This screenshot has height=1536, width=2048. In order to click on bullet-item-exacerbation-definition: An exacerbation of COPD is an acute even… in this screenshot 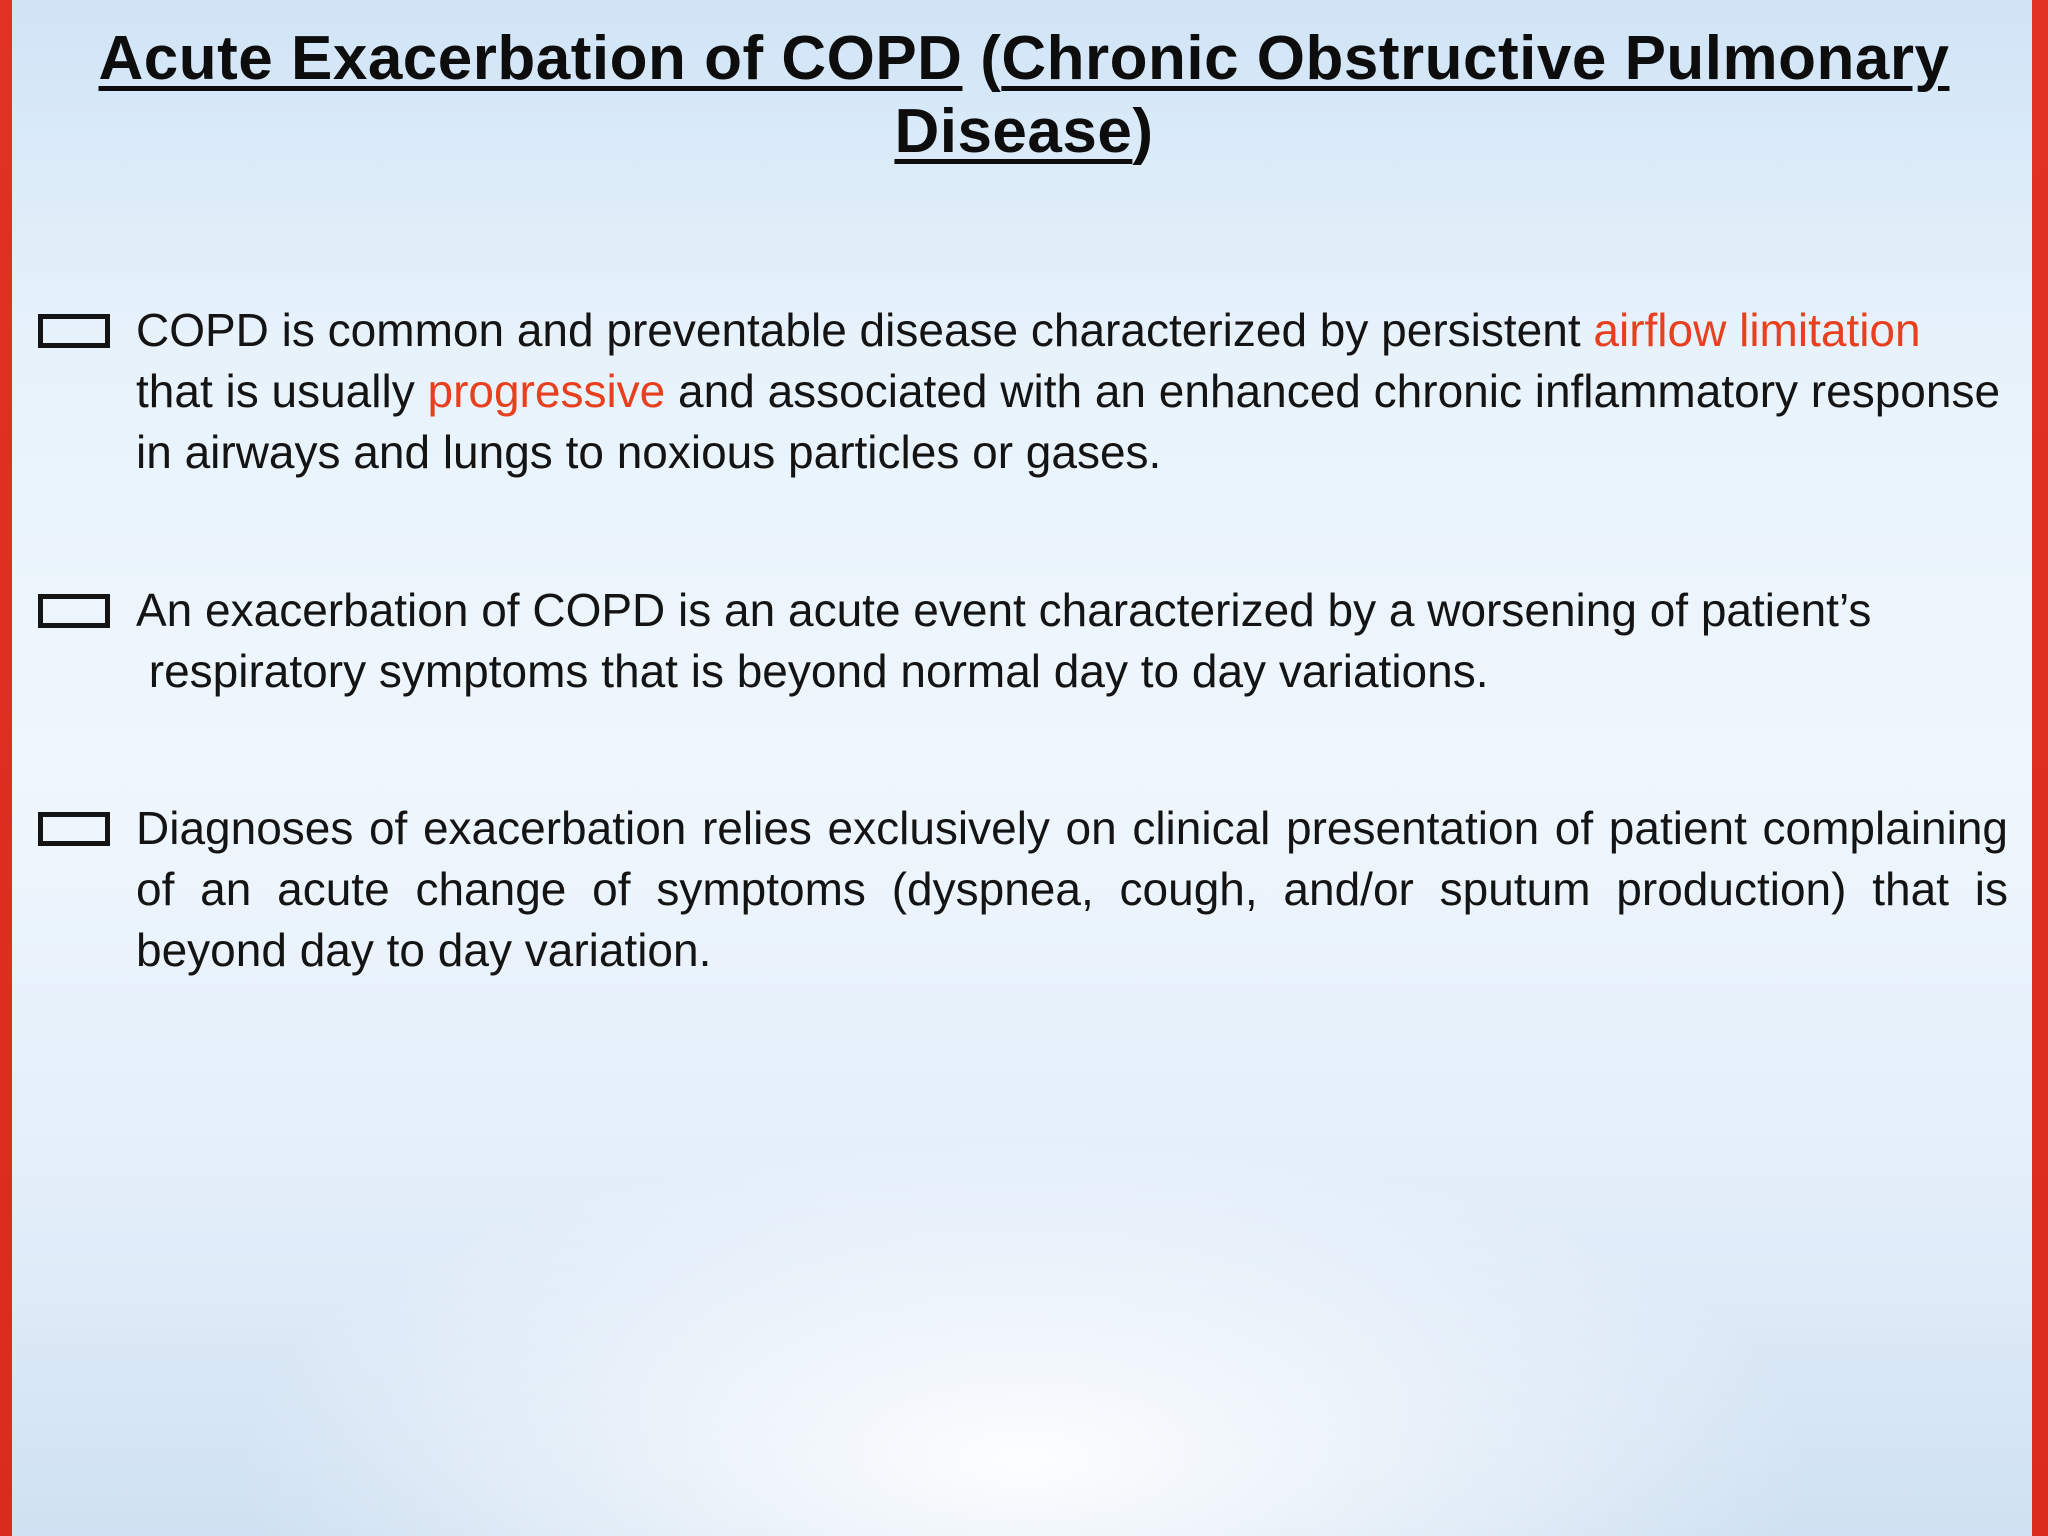, I will do `click(1019, 641)`.